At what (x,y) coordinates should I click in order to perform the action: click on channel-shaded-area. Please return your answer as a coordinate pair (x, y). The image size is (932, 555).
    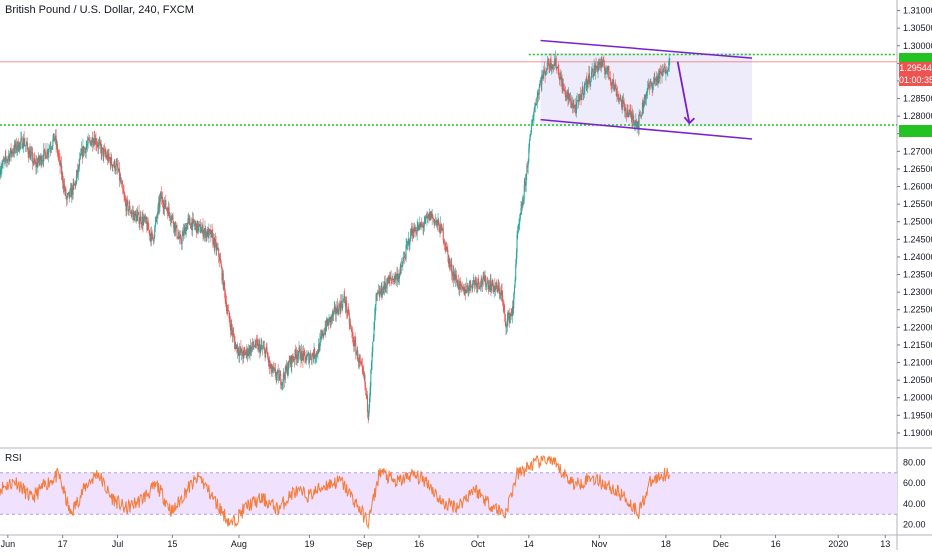
    Looking at the image, I should click on (646, 89).